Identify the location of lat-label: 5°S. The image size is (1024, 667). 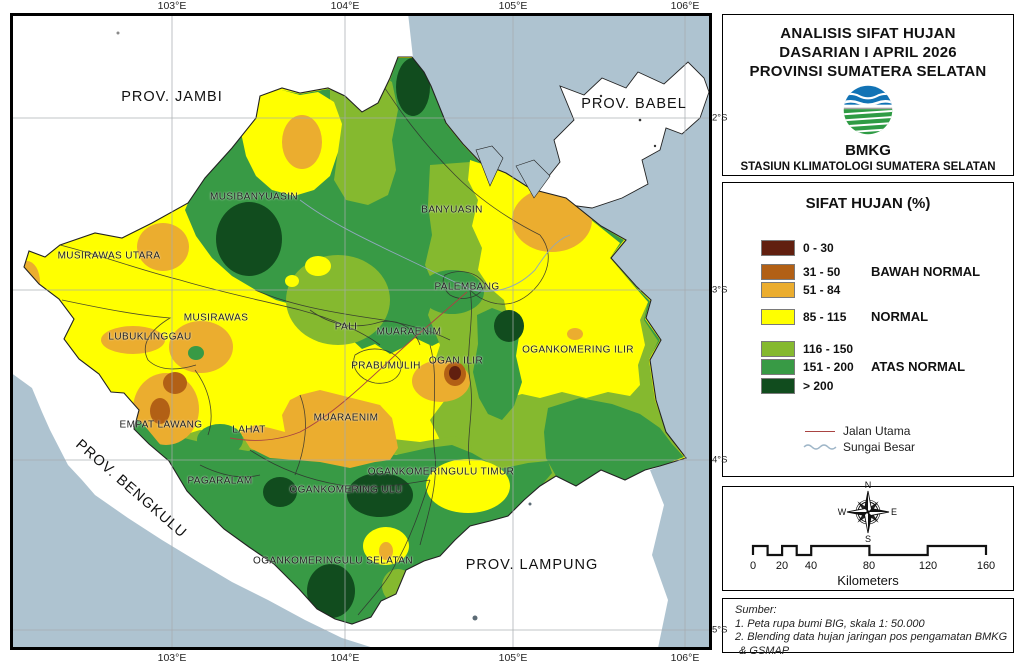
(720, 630).